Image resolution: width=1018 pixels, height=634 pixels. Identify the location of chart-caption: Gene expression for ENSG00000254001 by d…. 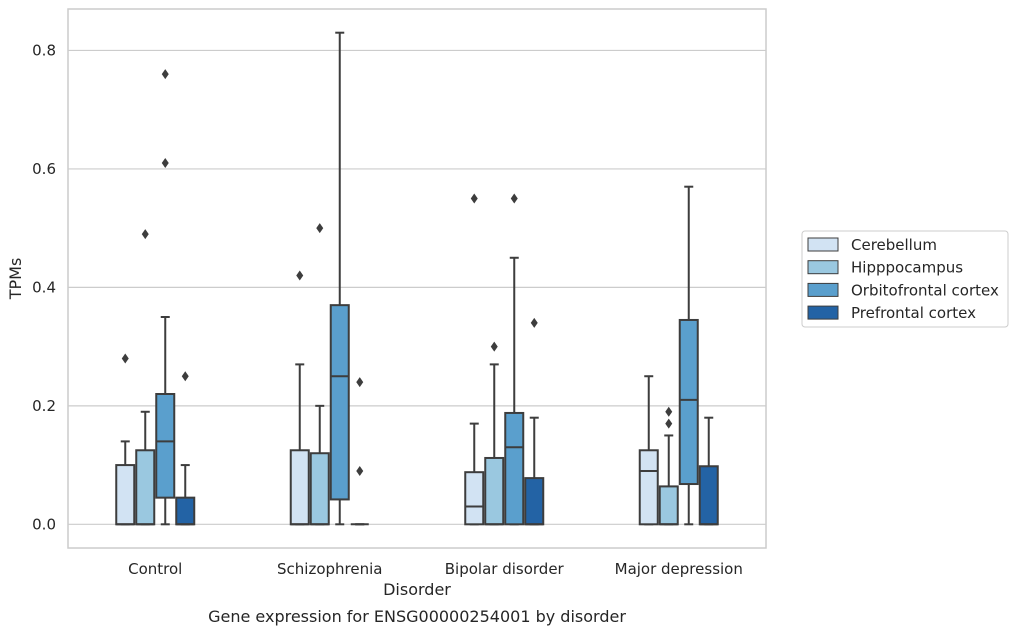
(417, 616).